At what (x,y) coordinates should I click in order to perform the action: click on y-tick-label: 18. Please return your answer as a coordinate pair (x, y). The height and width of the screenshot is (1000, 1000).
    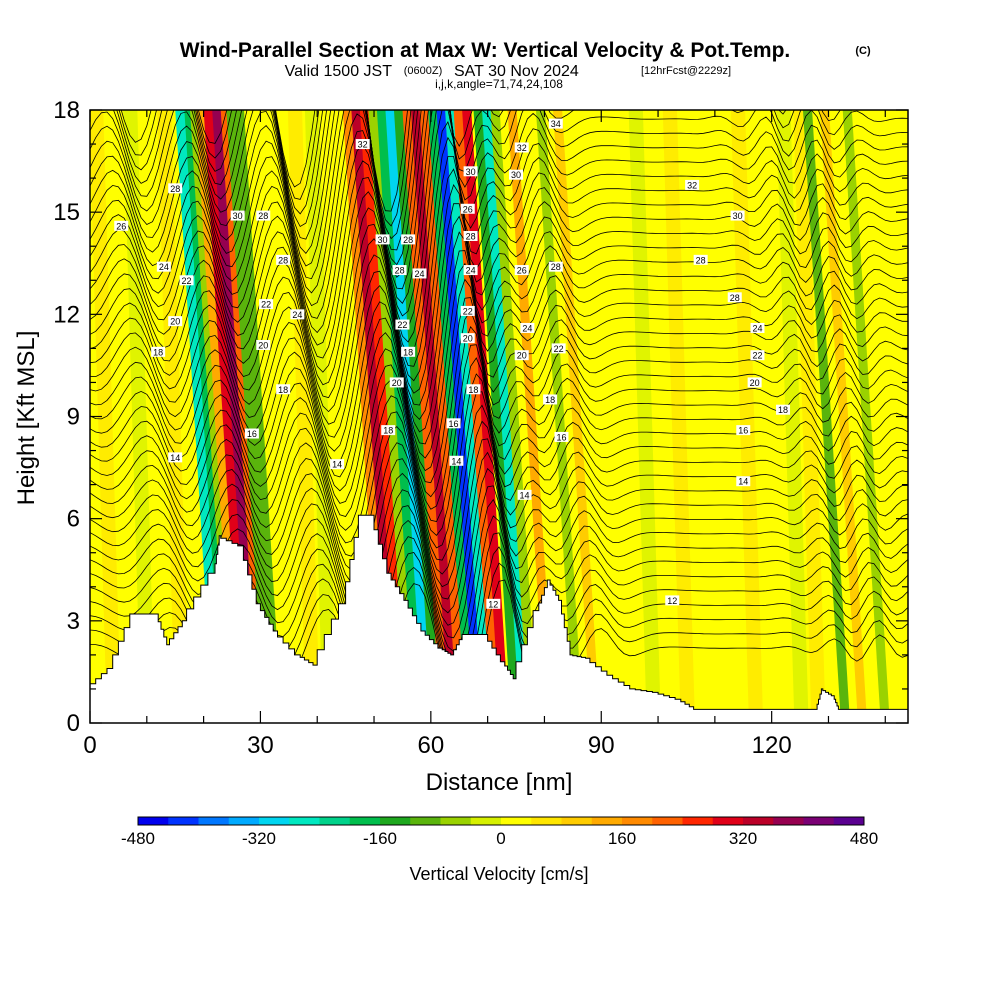
    Looking at the image, I should click on (66, 110).